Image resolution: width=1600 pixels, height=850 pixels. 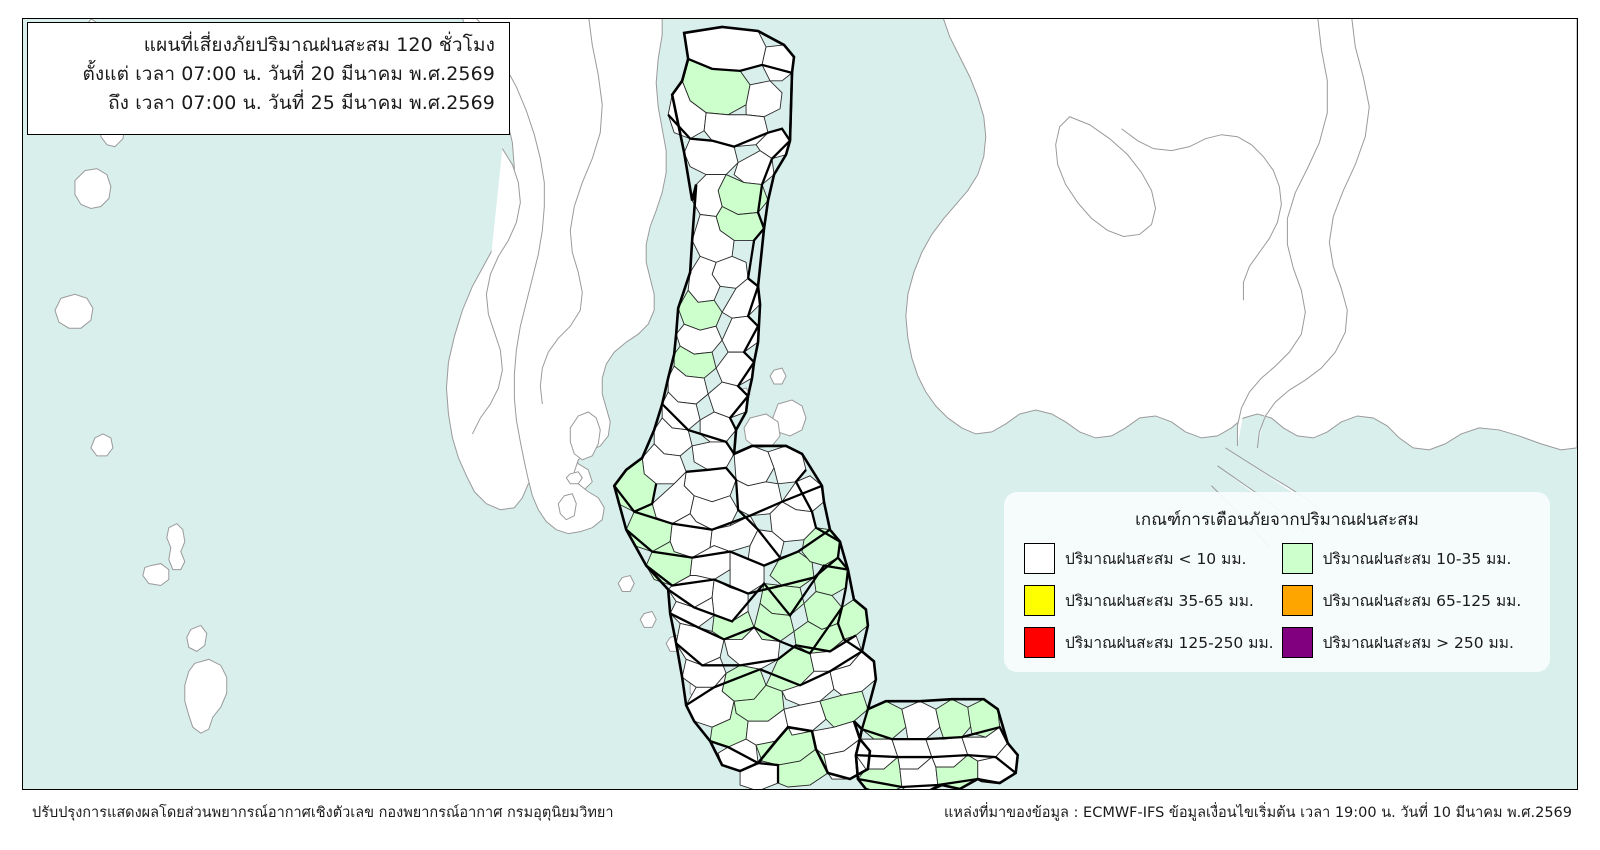 I want to click on island-car-nicobar, so click(x=74, y=311).